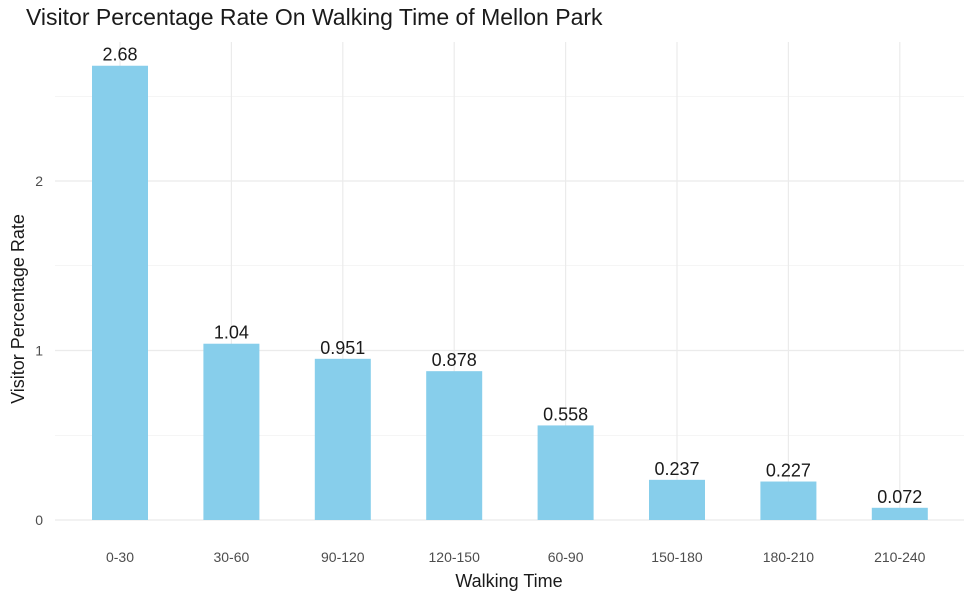  Describe the element at coordinates (788, 471) in the screenshot. I see `data-label: 0.227` at that location.